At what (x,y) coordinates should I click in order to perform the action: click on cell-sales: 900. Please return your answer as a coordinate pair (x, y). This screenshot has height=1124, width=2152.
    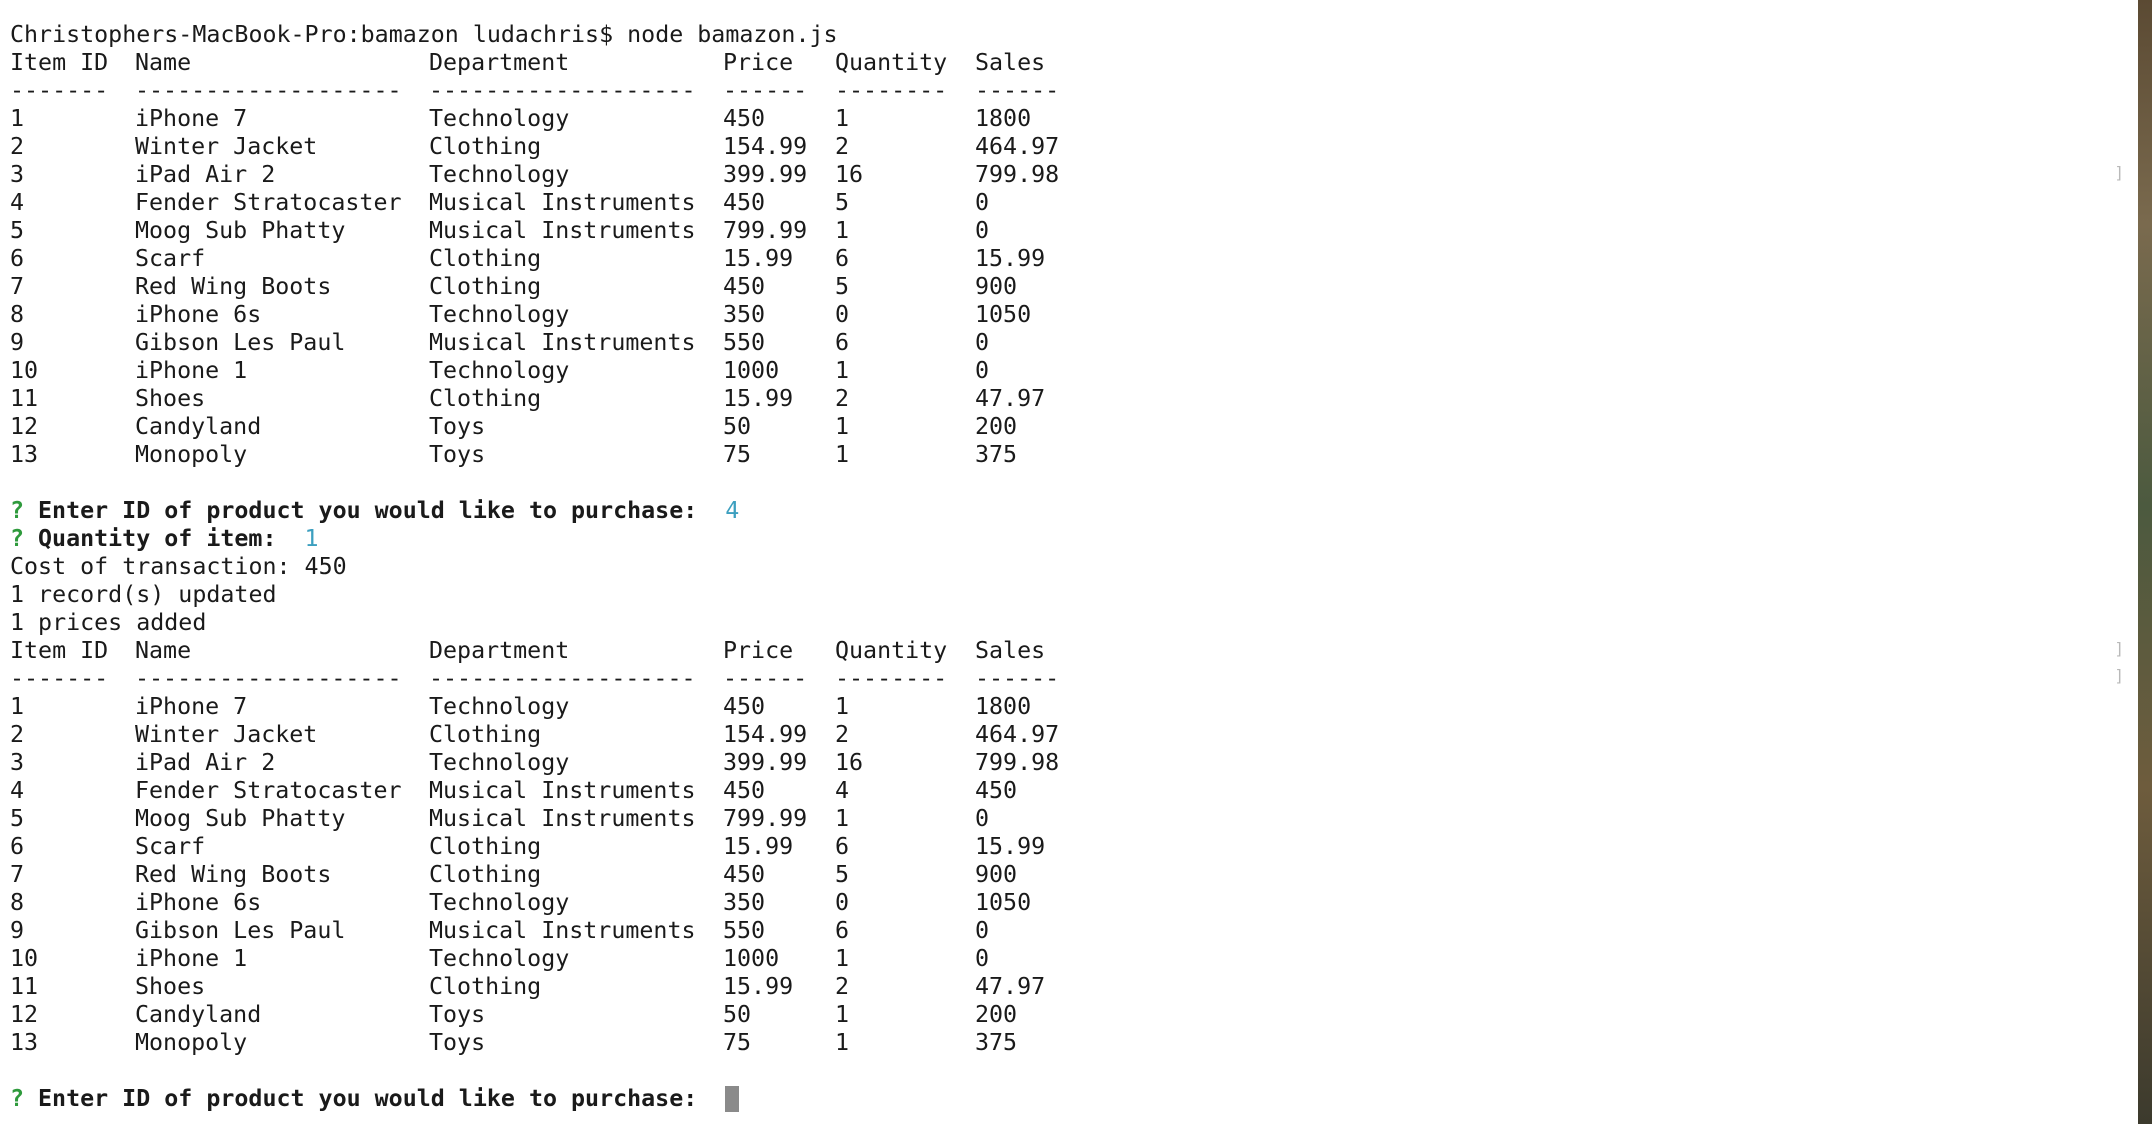
    Looking at the image, I should click on (996, 286).